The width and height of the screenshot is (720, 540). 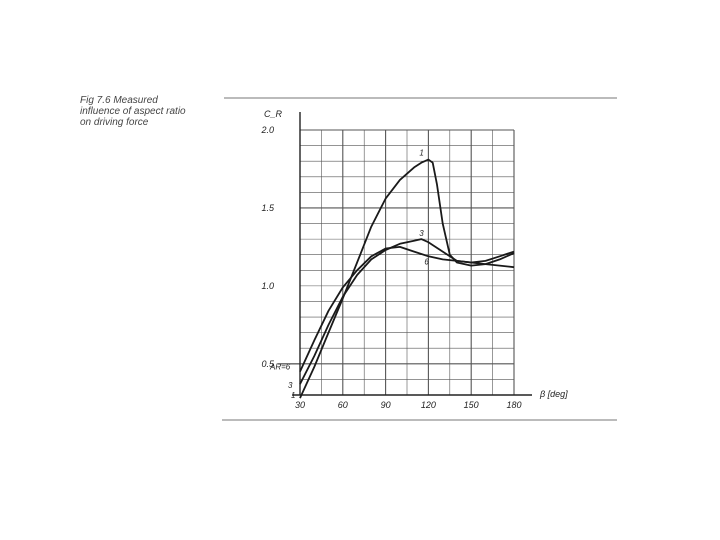 I want to click on series-label-3-start: 3, so click(x=290, y=385).